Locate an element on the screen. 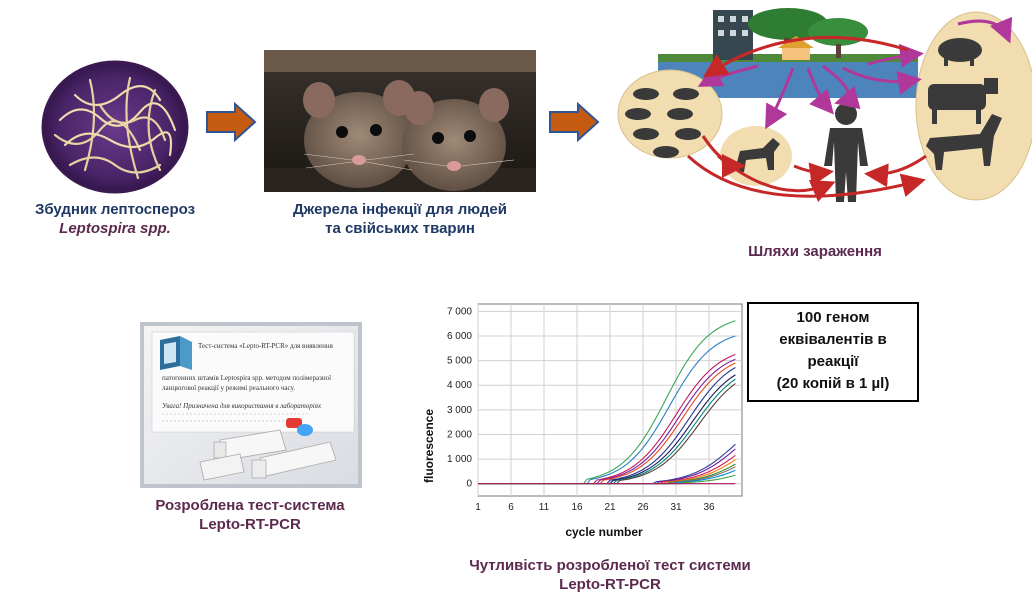  leptospira-image is located at coordinates (115, 127).